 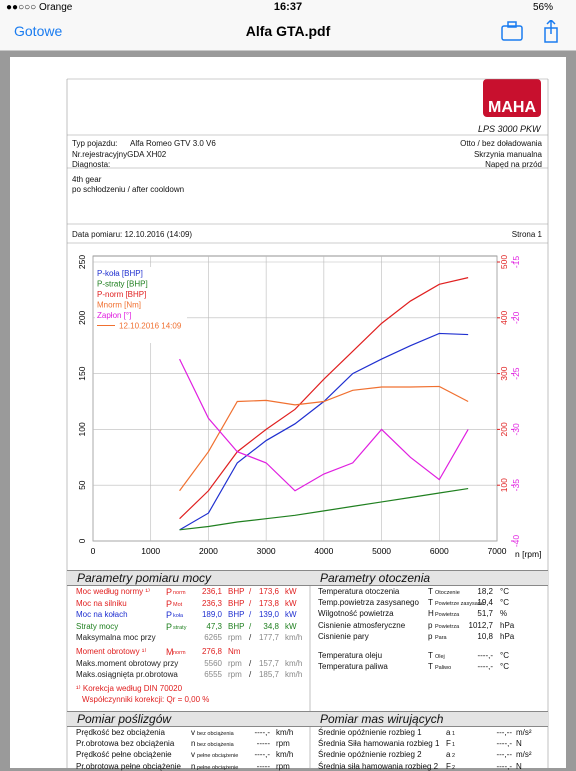 What do you see at coordinates (516, 485) in the screenshot?
I see `y3-tick-label: -35` at bounding box center [516, 485].